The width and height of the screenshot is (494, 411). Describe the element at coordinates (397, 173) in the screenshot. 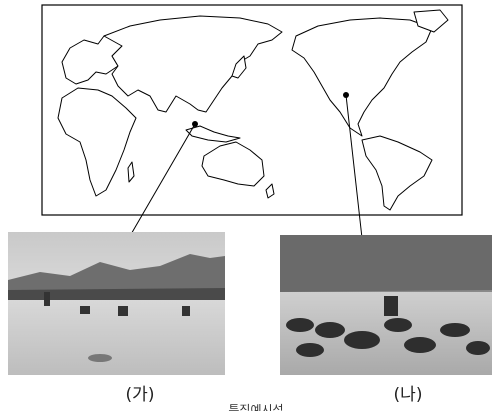

I see `south-america` at that location.